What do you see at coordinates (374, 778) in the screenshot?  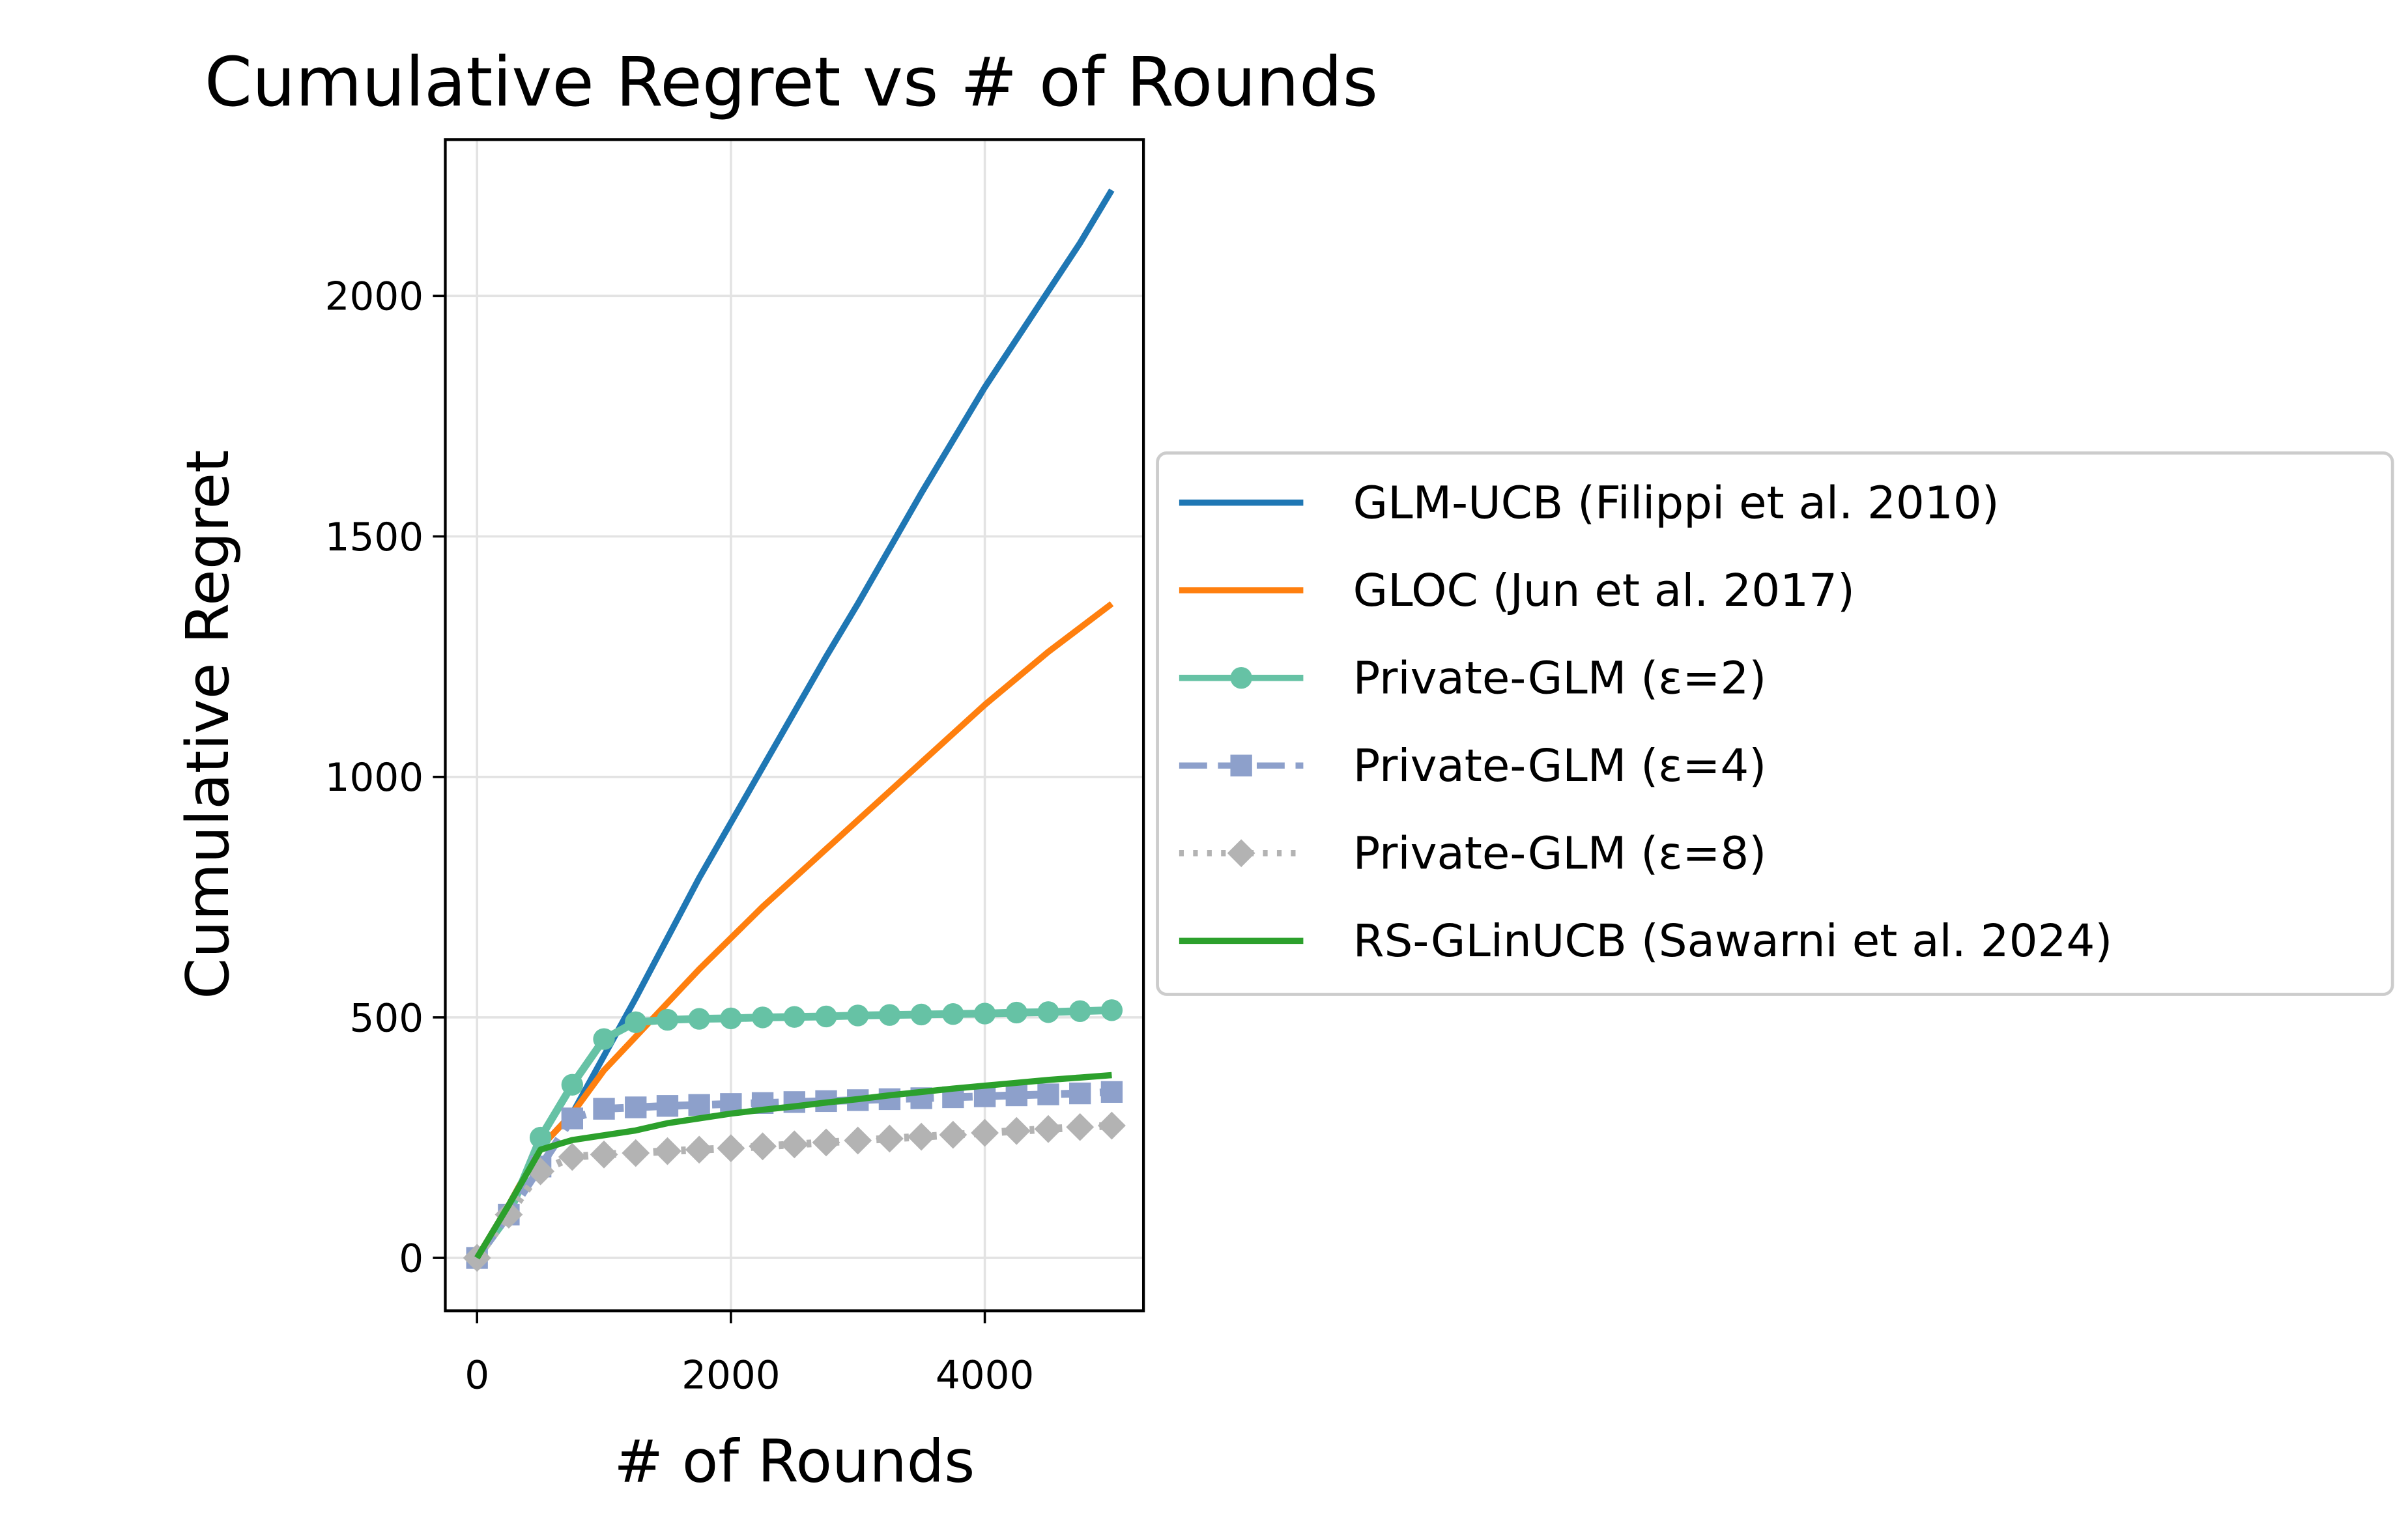 I see `y-tick-label: 1000` at bounding box center [374, 778].